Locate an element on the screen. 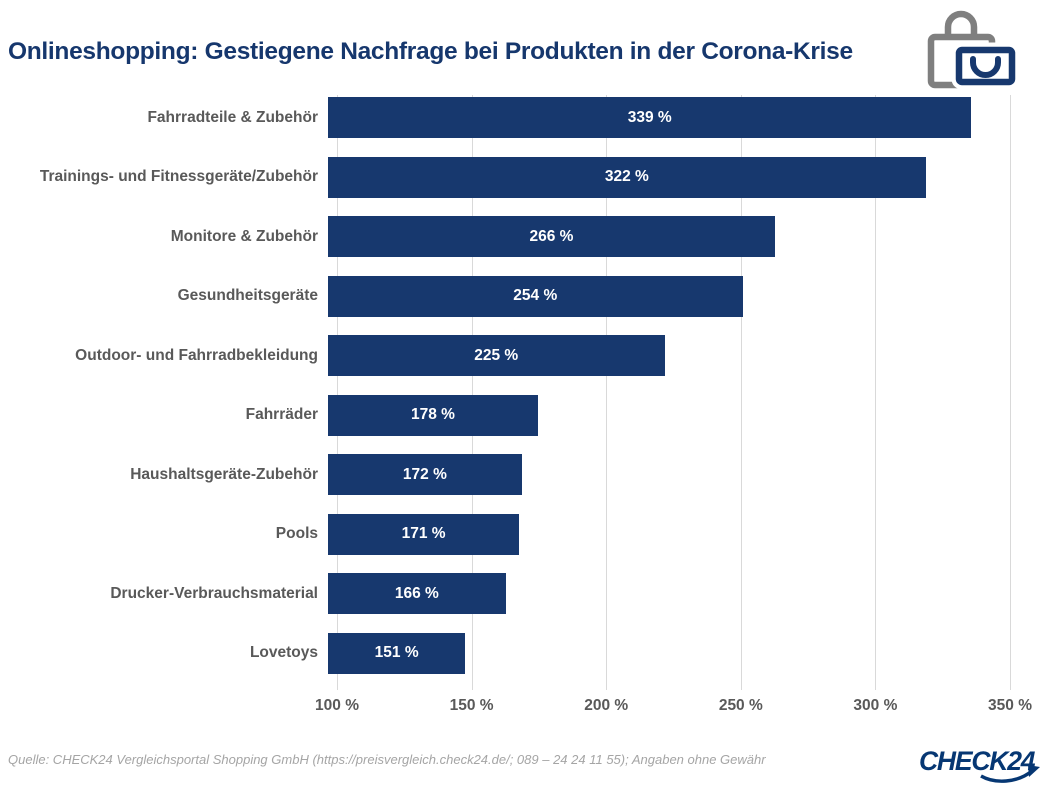  bar-value-label: 178 % is located at coordinates (433, 414).